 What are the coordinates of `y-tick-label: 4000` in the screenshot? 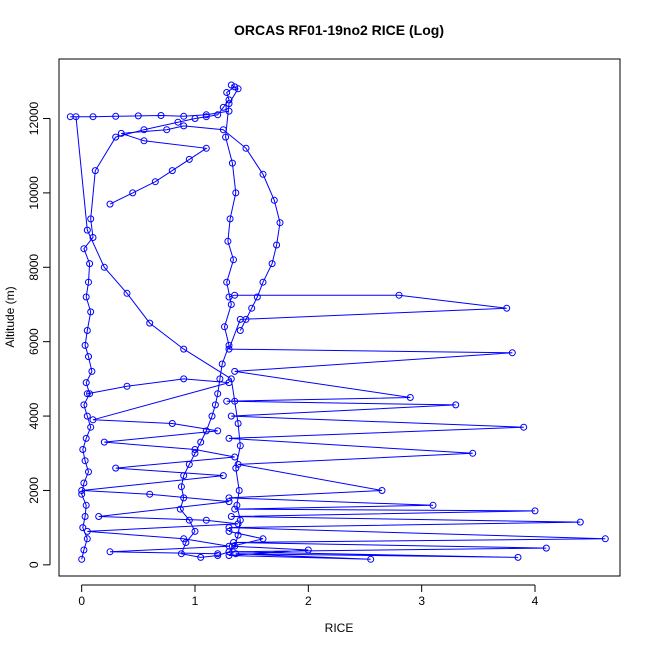 It's located at (34, 415).